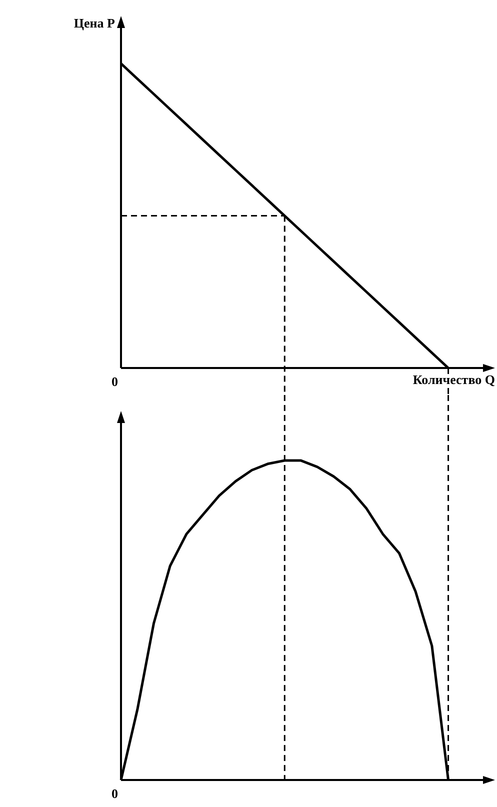 The width and height of the screenshot is (497, 807). What do you see at coordinates (453, 379) in the screenshot?
I see `x-axis-title: Количество Q` at bounding box center [453, 379].